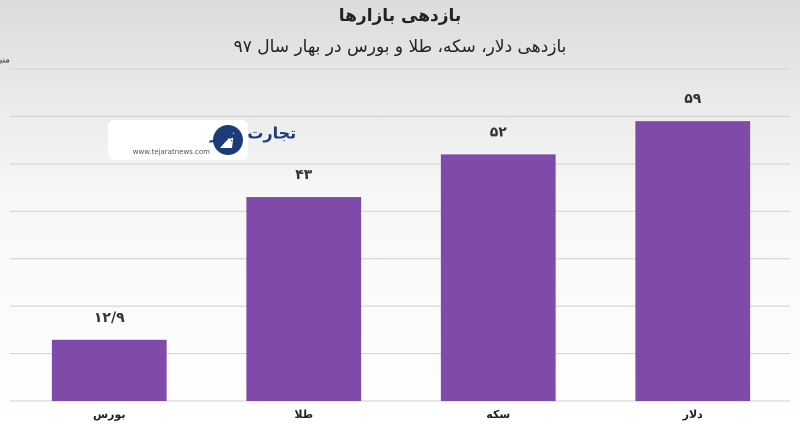  What do you see at coordinates (109, 318) in the screenshot?
I see `value-label: ۱۲/۹` at bounding box center [109, 318].